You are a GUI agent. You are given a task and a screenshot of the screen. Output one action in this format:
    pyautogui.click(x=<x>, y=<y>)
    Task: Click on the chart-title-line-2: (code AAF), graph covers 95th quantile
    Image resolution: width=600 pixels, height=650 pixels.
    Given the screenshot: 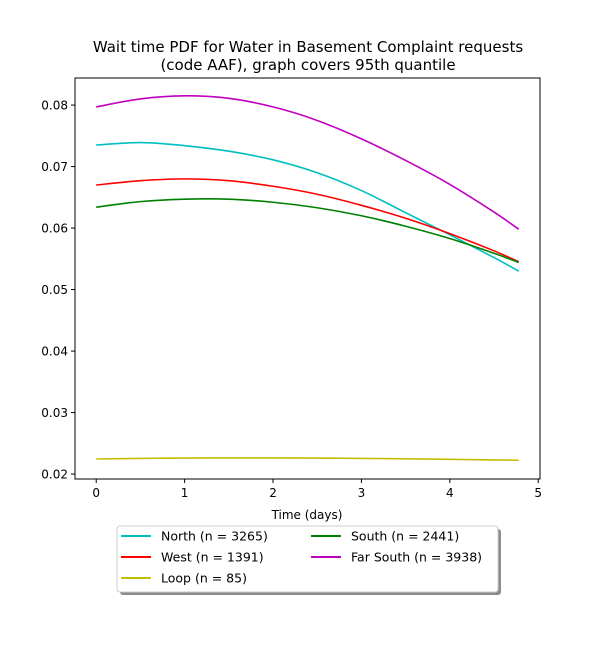 What is the action you would take?
    pyautogui.click(x=307, y=65)
    